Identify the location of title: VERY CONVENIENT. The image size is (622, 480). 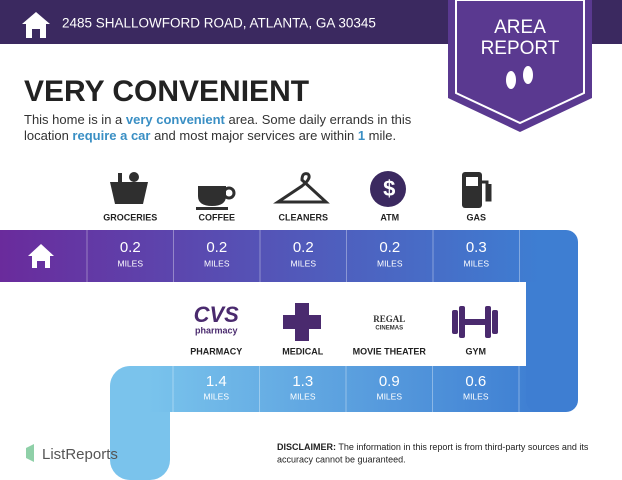
(166, 91).